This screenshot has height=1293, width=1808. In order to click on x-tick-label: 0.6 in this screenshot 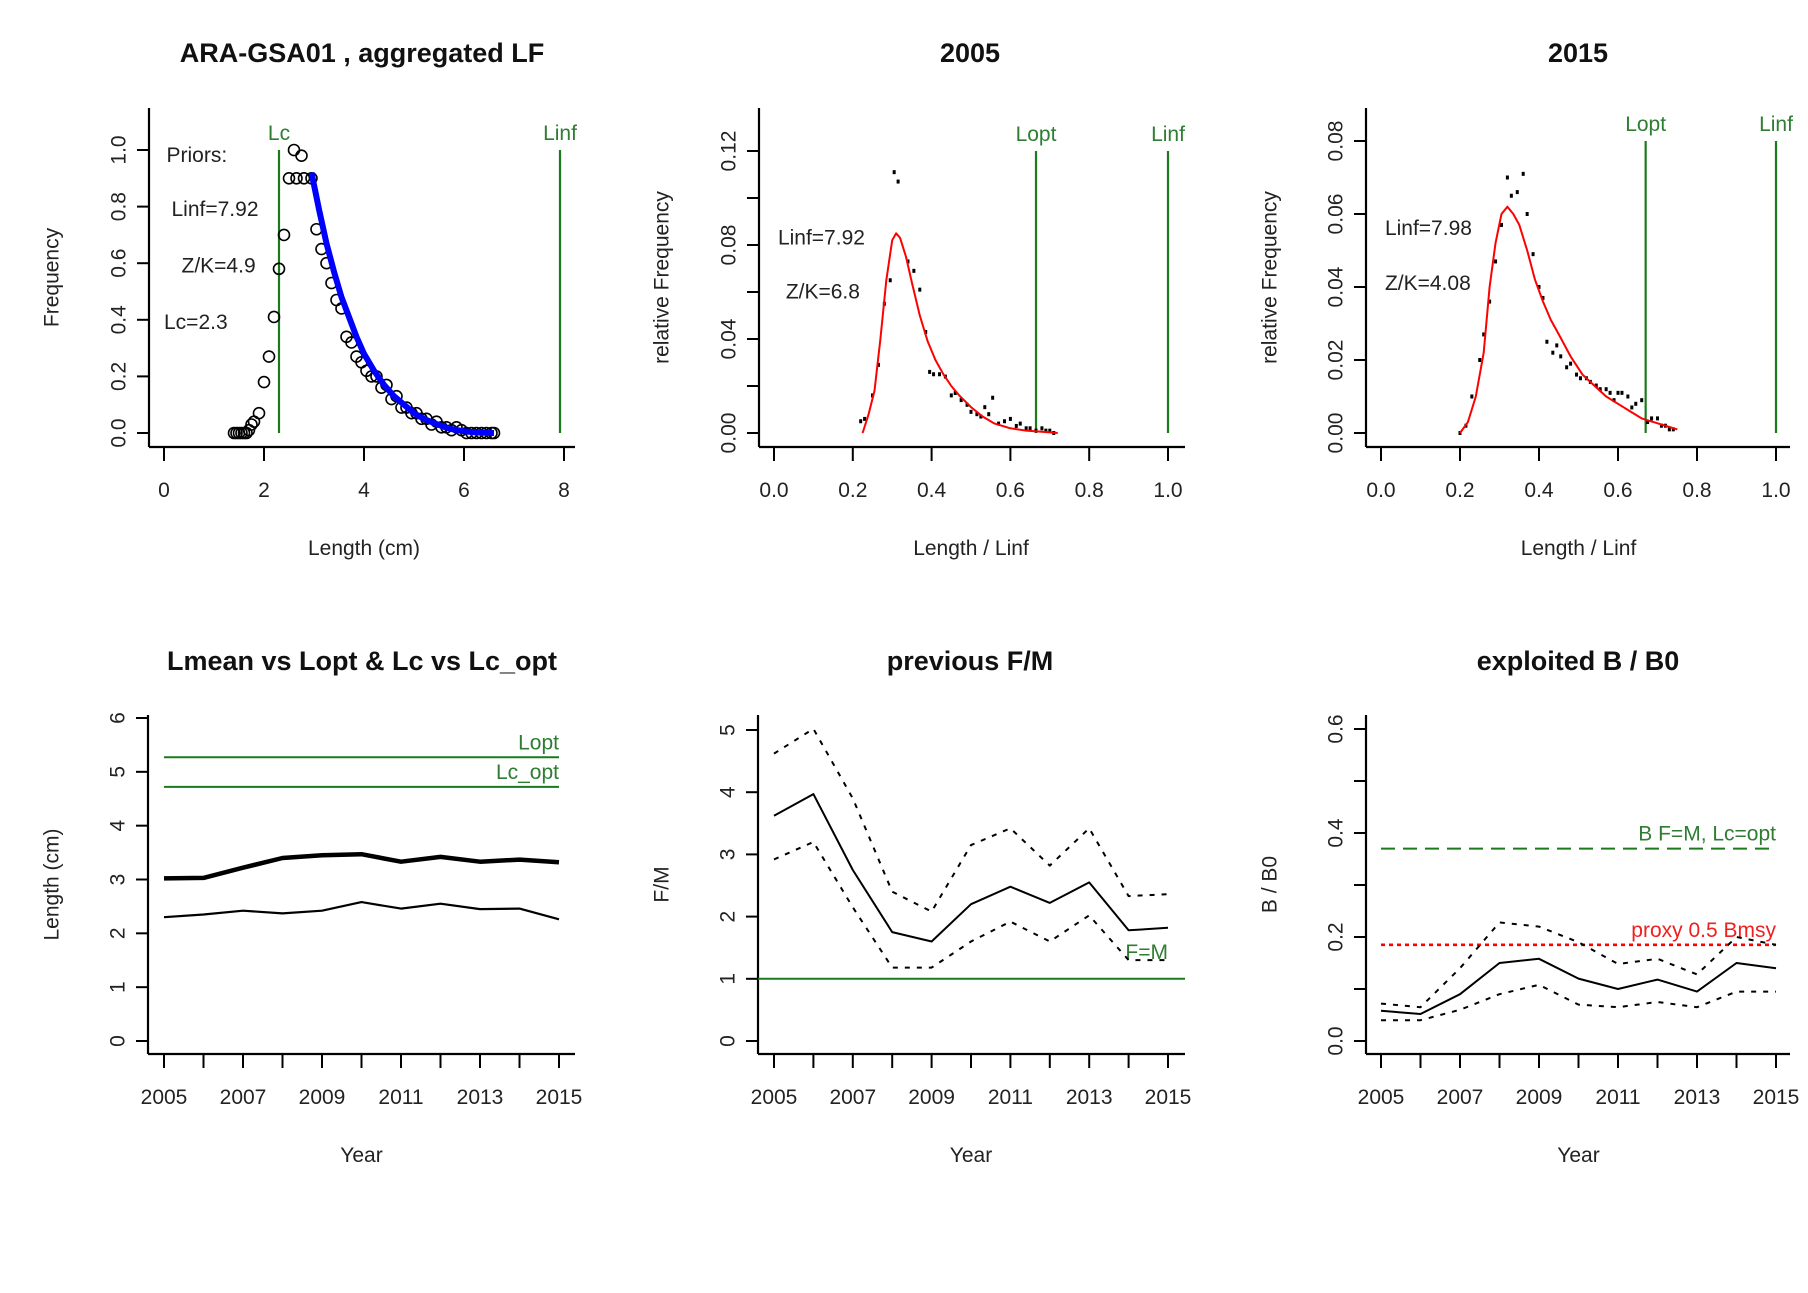, I will do `click(1010, 490)`.